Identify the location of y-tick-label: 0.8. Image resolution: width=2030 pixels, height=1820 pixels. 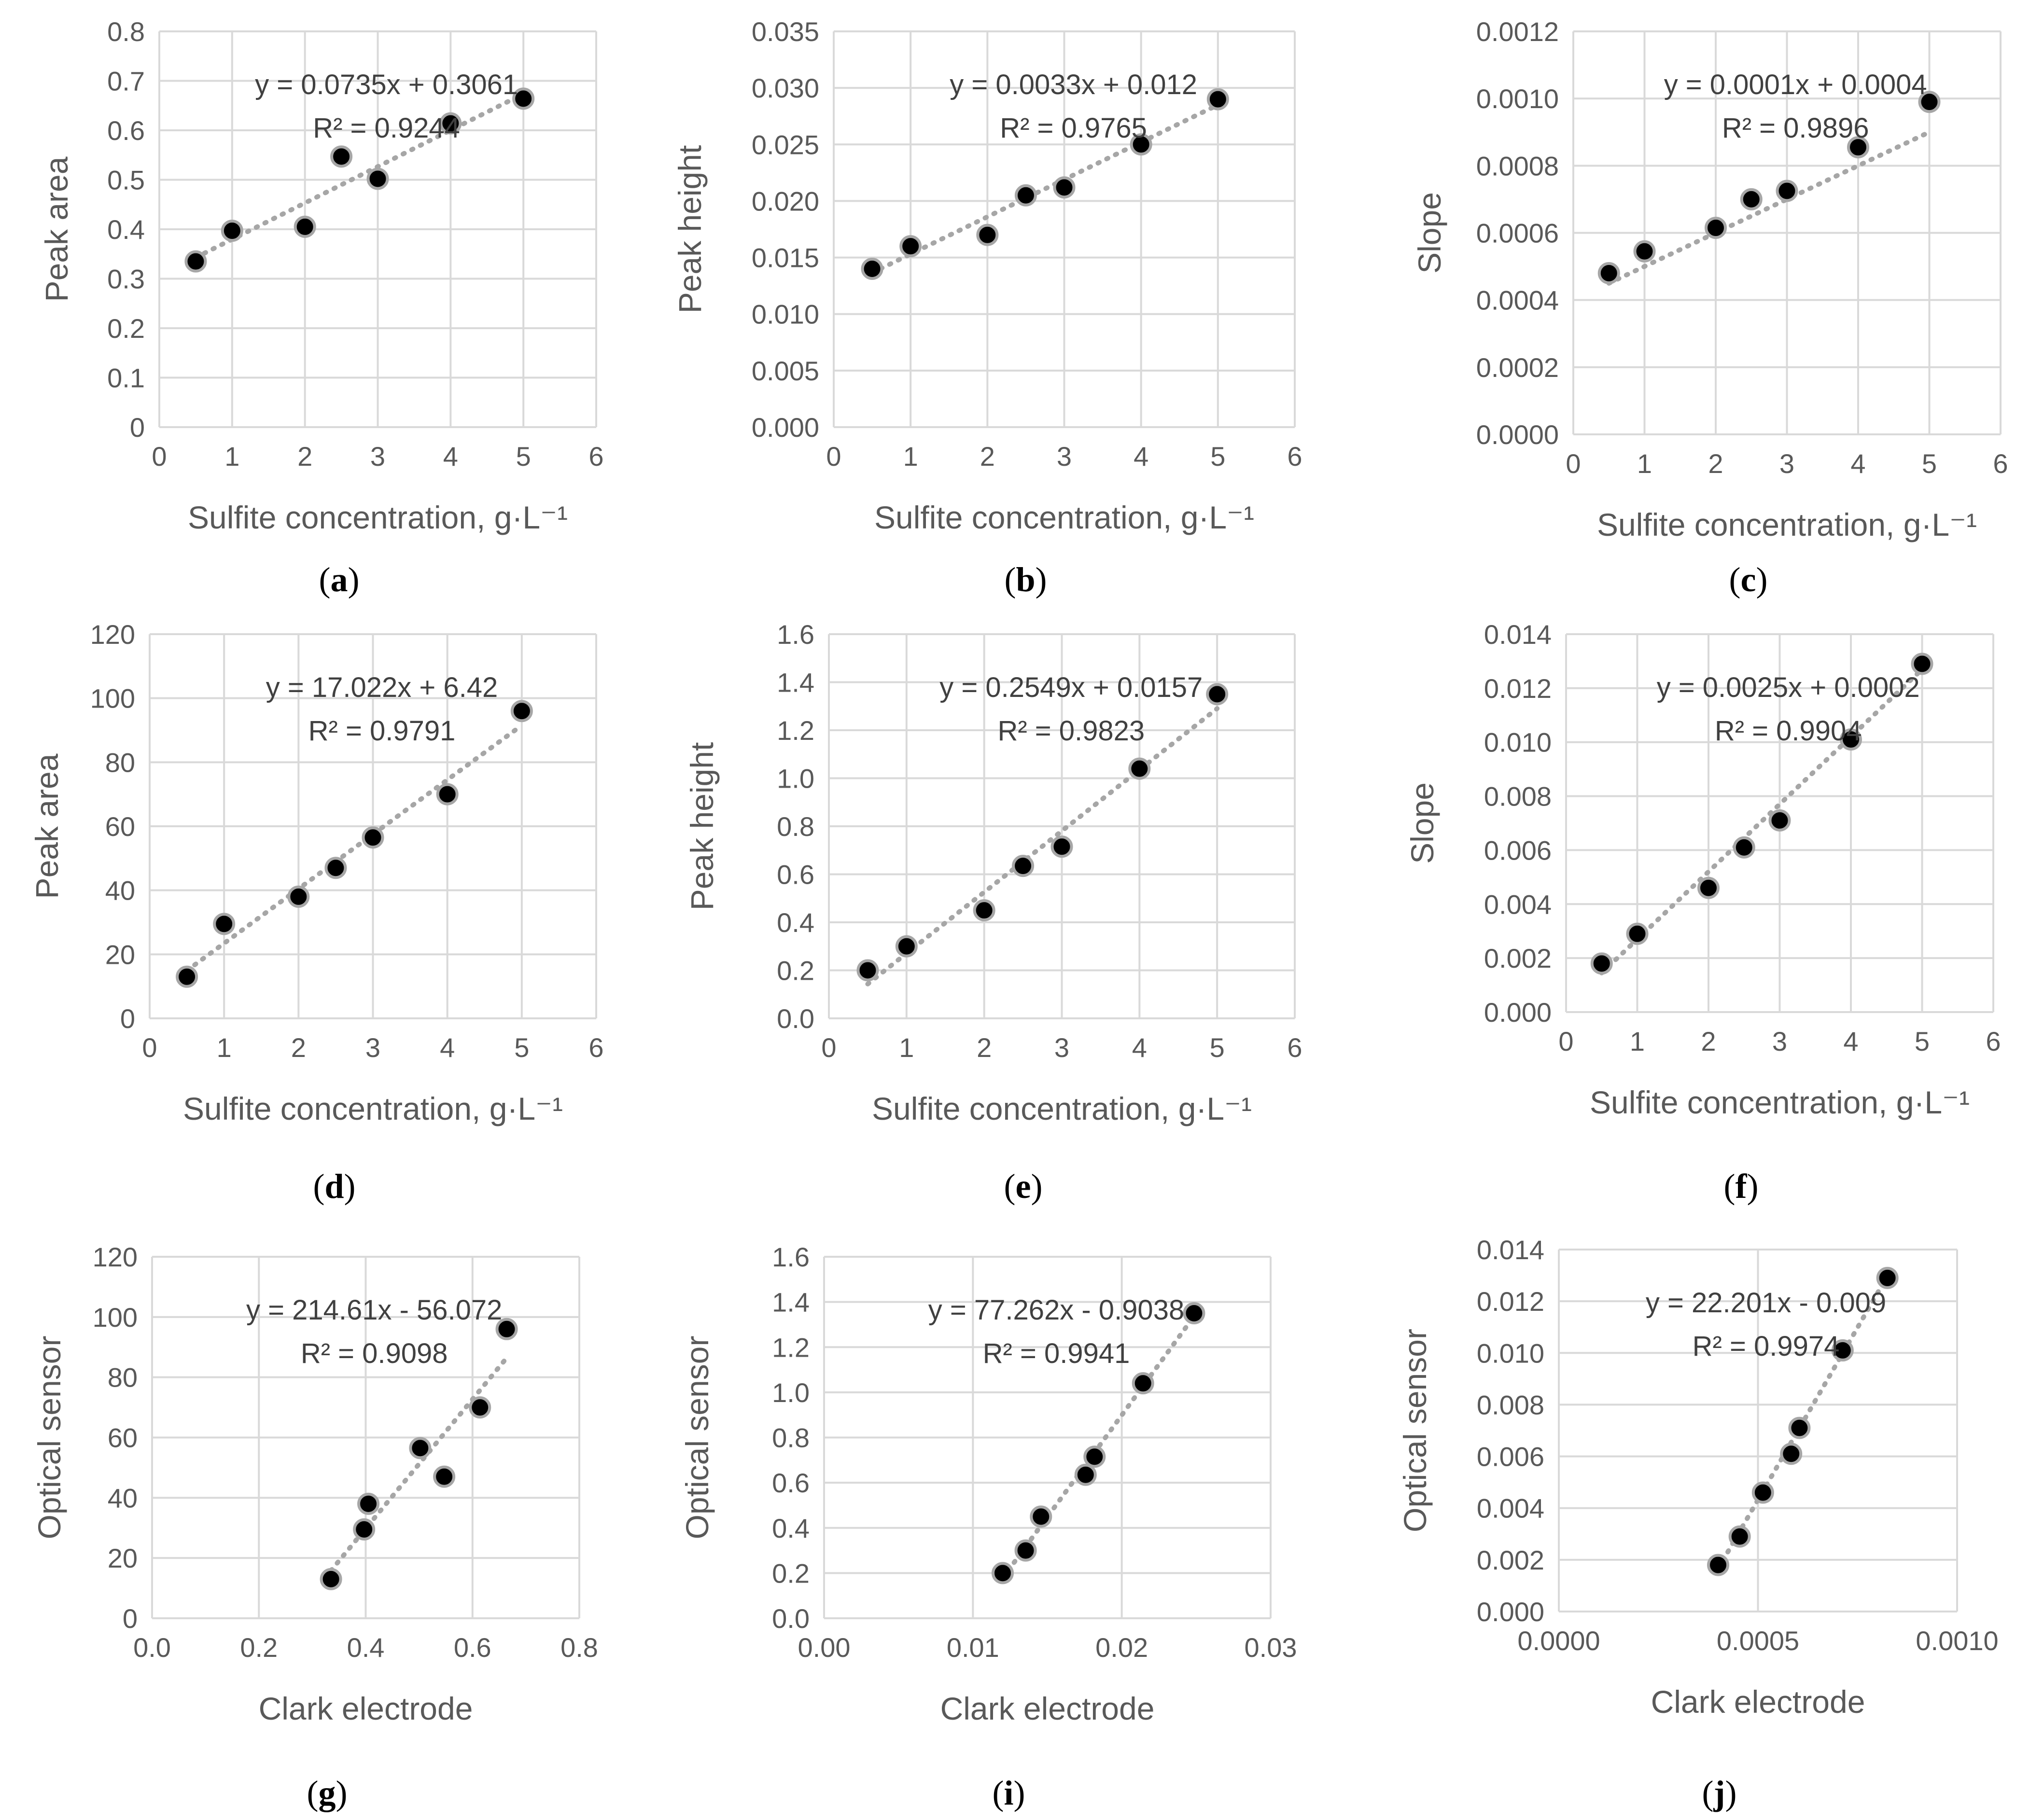
(126, 31).